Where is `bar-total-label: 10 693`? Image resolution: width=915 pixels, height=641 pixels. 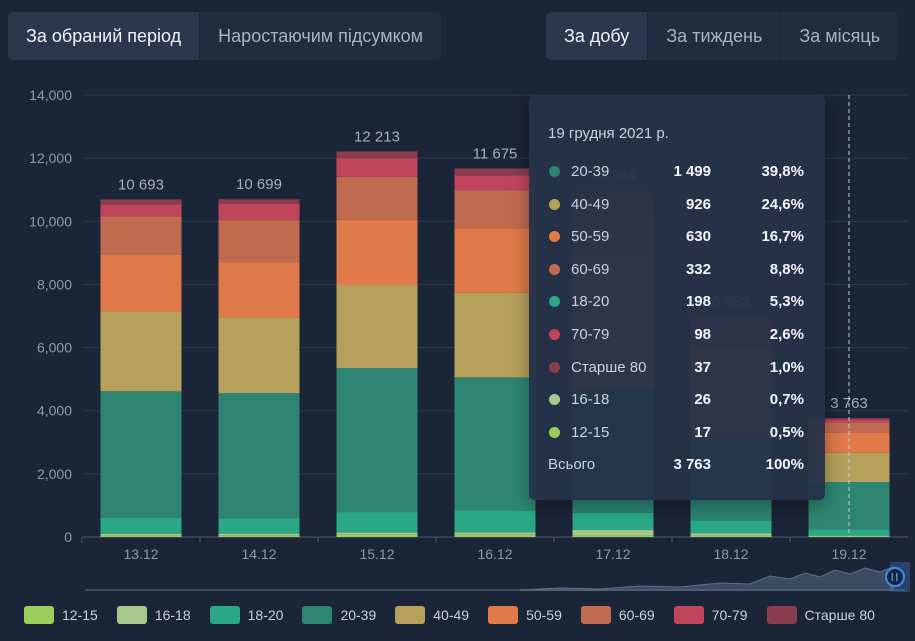 bar-total-label: 10 693 is located at coordinates (141, 184).